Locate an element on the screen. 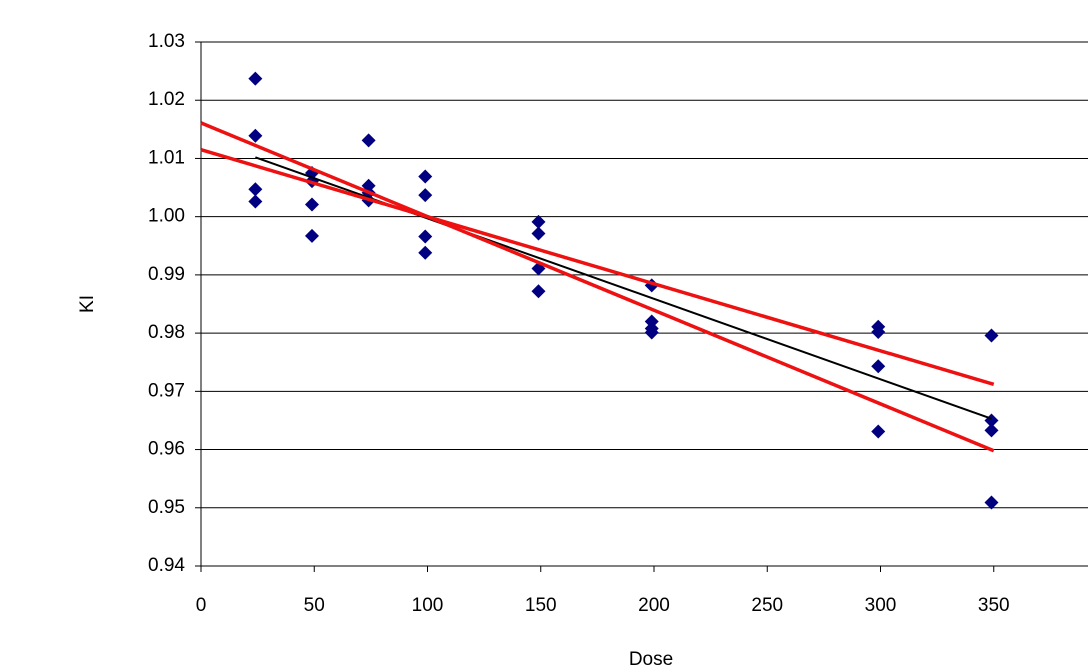 Image resolution: width=1088 pixels, height=672 pixels. x-tick-label: 100 is located at coordinates (428, 605).